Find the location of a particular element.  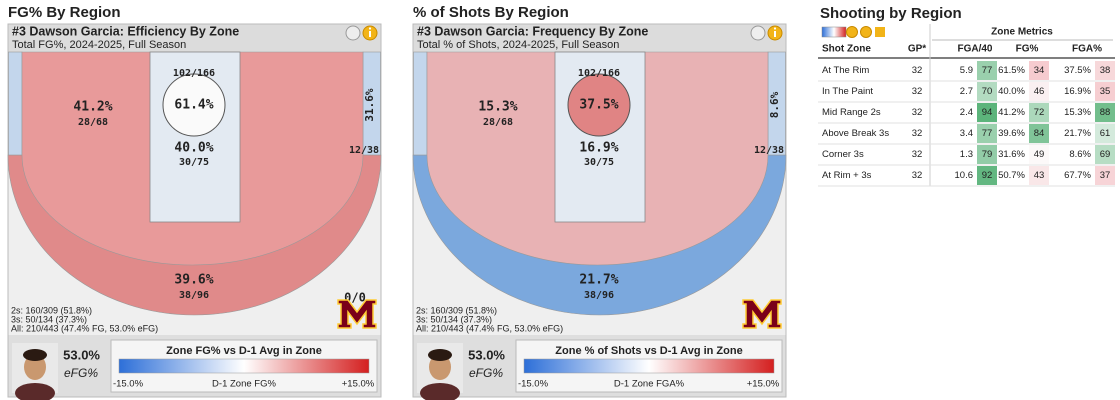

cell-percentile: 46 is located at coordinates (1039, 91).